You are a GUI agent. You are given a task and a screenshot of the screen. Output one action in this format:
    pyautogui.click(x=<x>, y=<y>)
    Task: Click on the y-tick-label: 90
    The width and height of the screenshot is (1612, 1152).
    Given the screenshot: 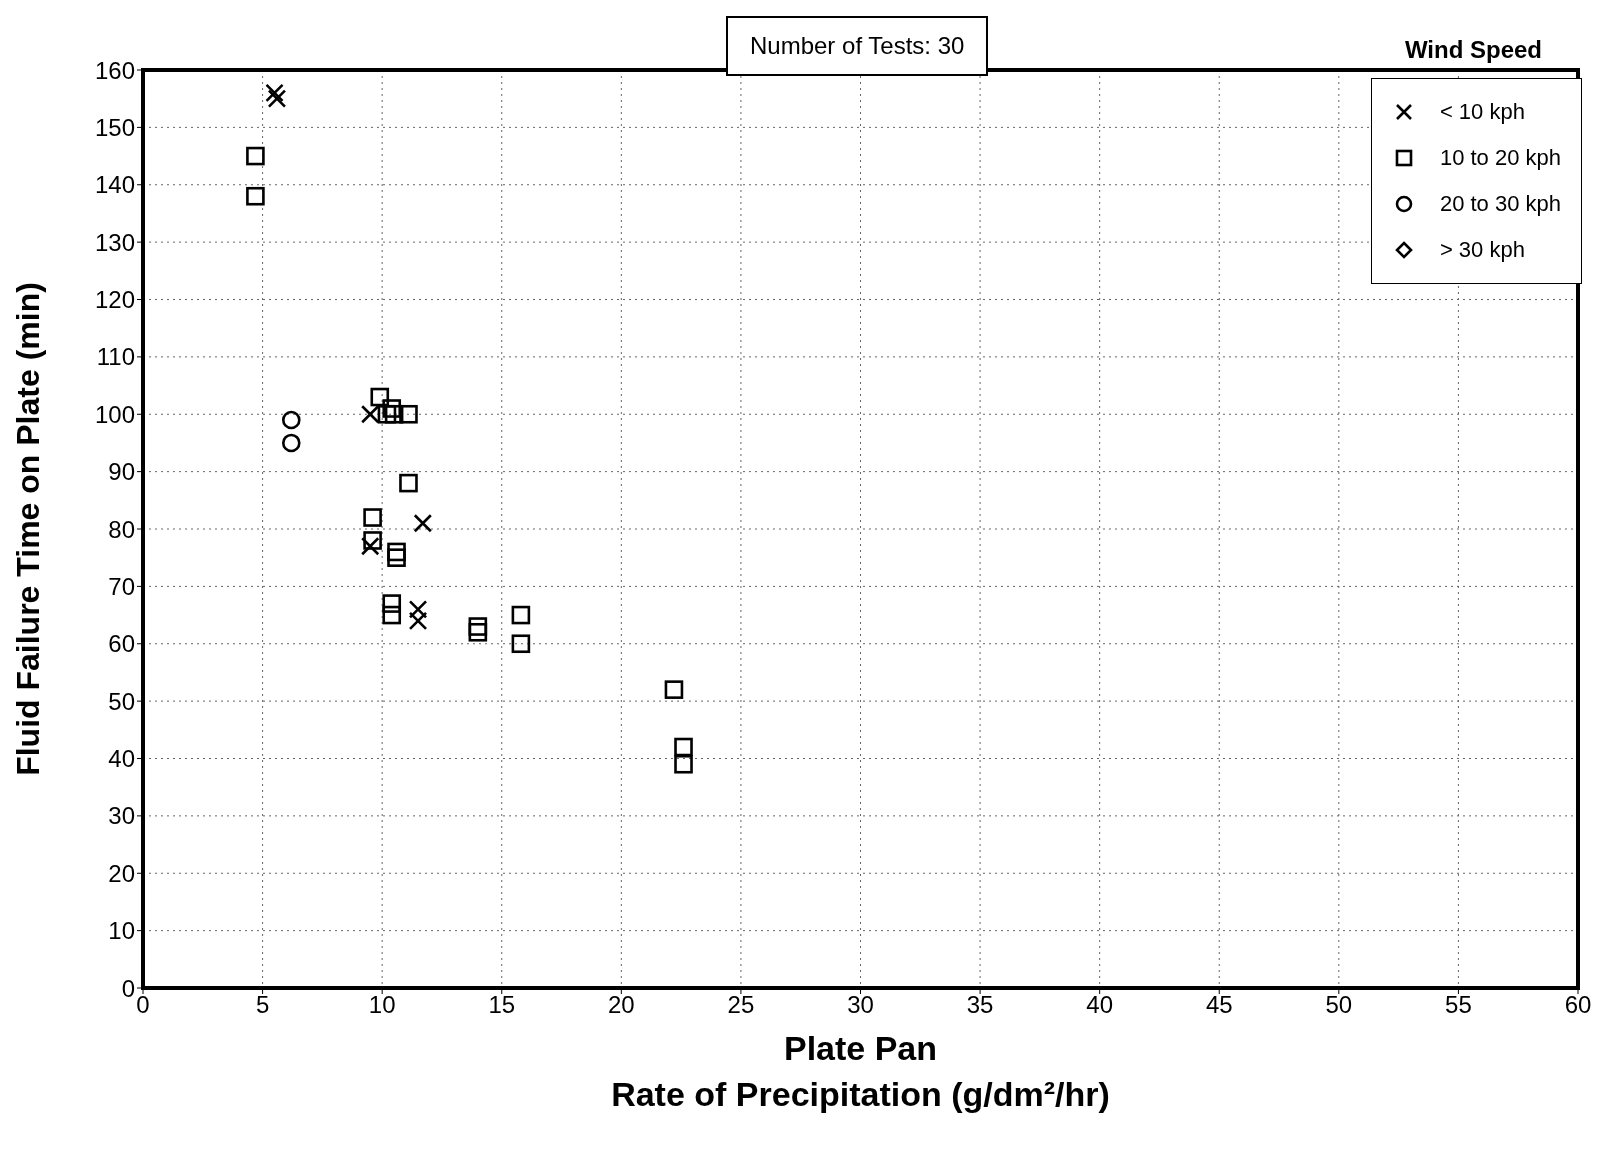 What is the action you would take?
    pyautogui.click(x=121, y=472)
    